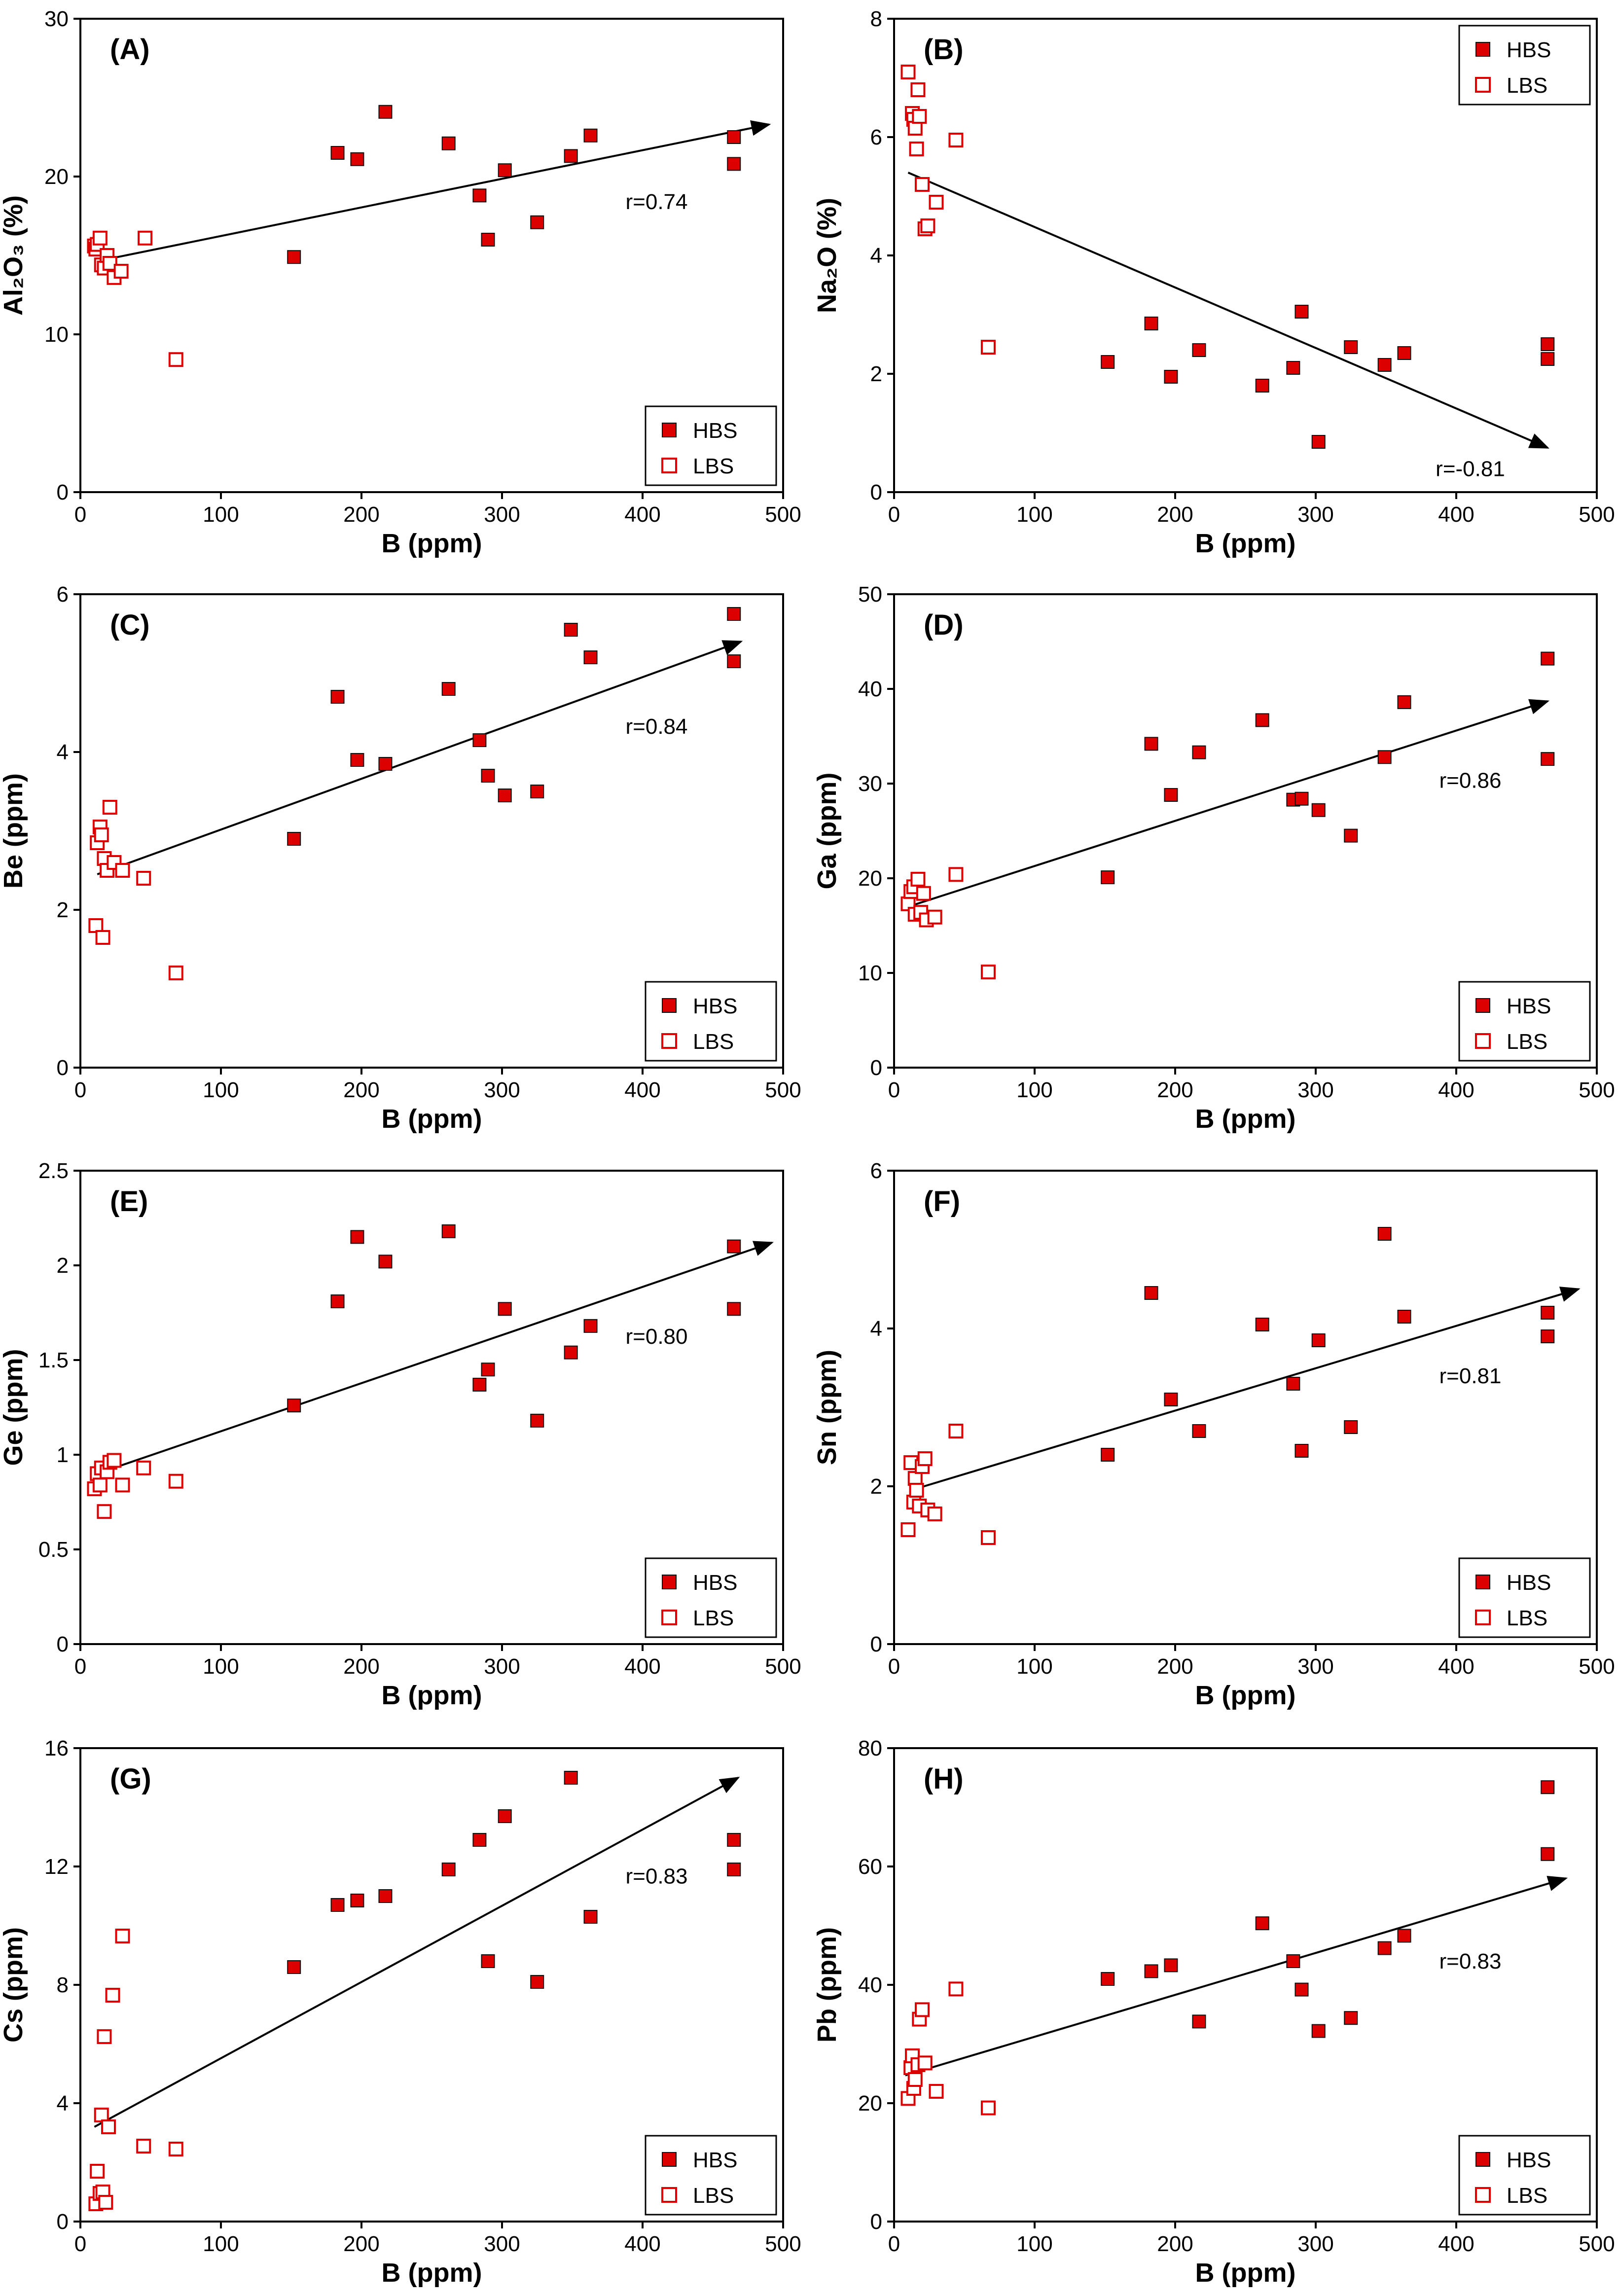 Image resolution: width=1618 pixels, height=2296 pixels. I want to click on legend-label-lbs: LBS, so click(713, 2196).